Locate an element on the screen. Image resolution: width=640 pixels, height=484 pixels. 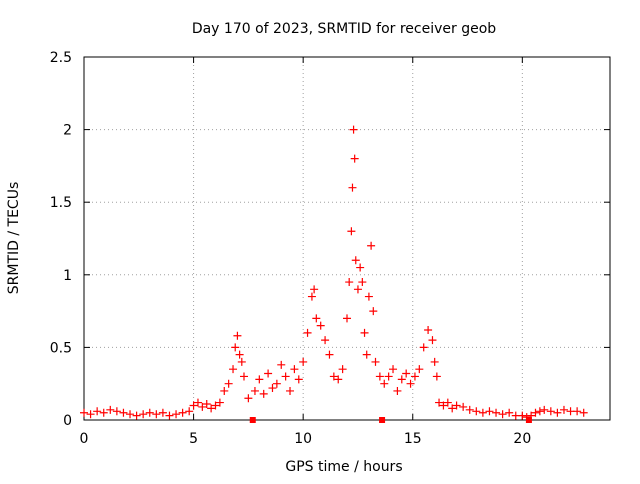
x-tick-label: 5 is located at coordinates (193, 439).